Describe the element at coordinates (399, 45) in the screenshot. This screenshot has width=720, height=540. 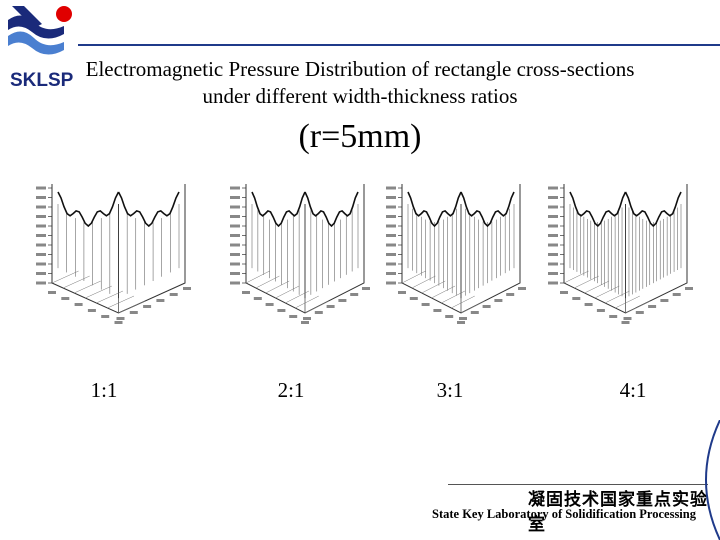
I see `header-rule` at that location.